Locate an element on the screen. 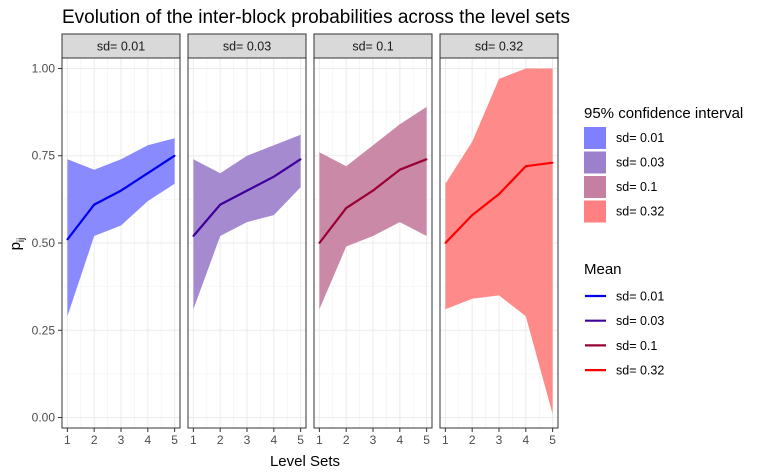 This screenshot has width=770, height=475. y-axis-title-group: pij is located at coordinates (17, 244).